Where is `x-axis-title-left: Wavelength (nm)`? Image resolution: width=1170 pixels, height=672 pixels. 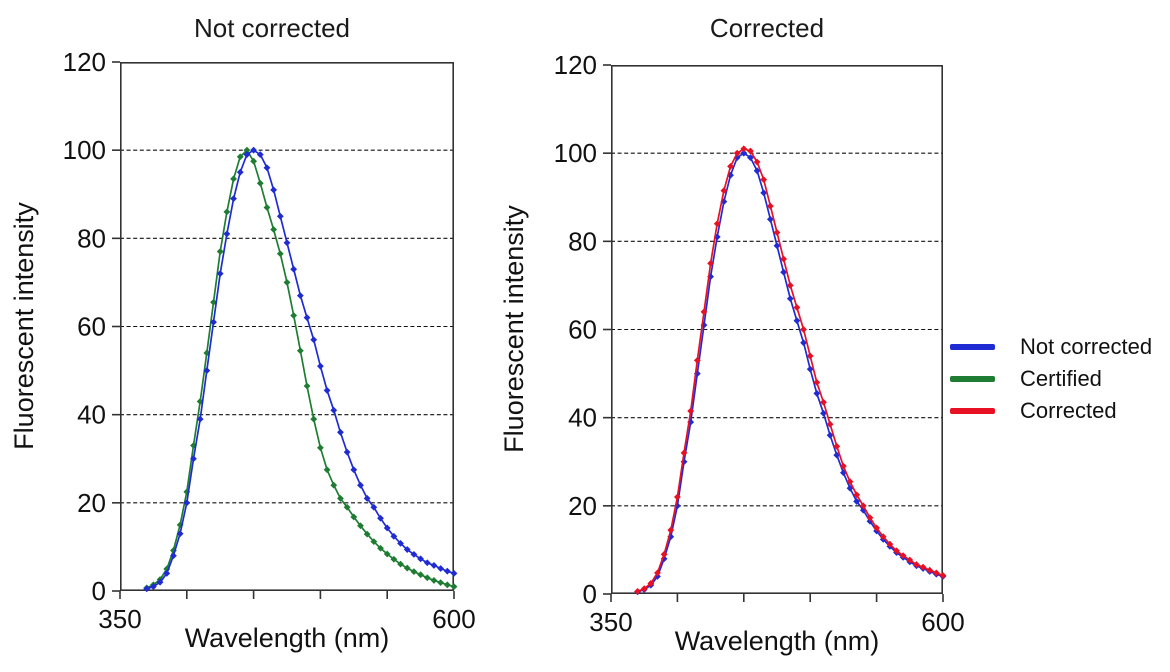 x-axis-title-left: Wavelength (nm) is located at coordinates (287, 638).